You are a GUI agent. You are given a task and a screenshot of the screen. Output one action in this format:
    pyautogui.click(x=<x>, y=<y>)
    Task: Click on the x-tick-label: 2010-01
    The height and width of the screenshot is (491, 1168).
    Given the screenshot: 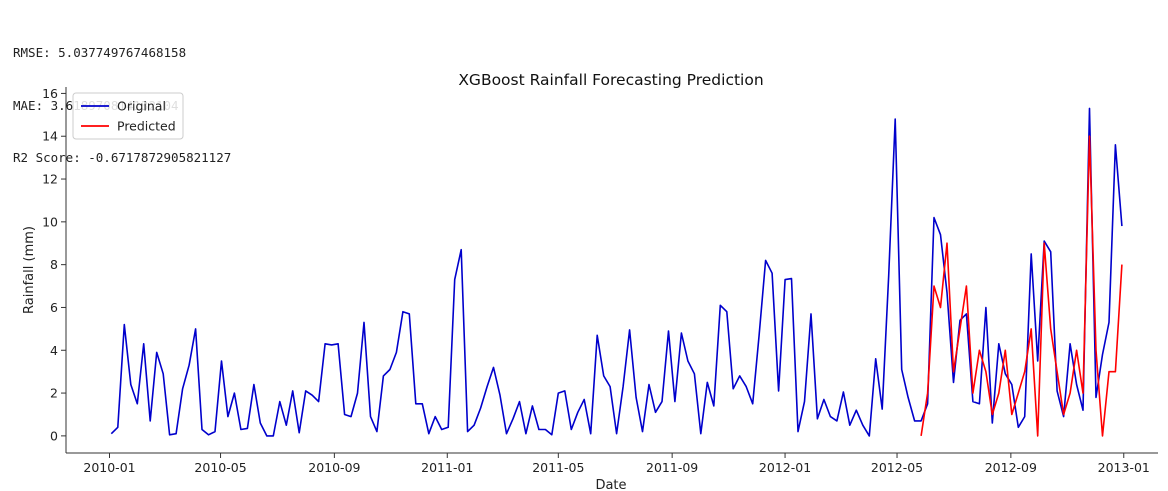 What is the action you would take?
    pyautogui.click(x=109, y=467)
    